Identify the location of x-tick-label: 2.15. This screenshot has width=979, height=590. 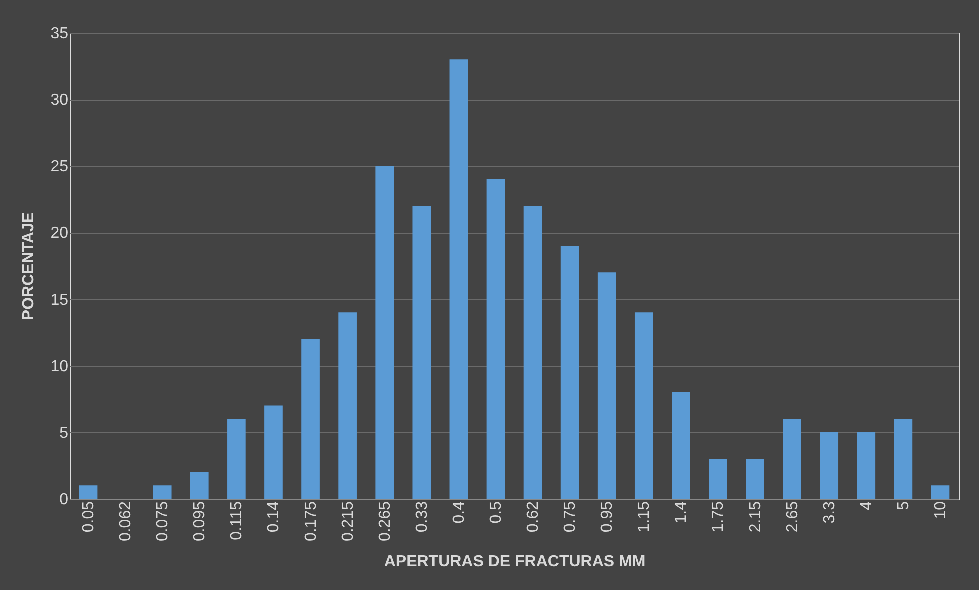
(755, 517).